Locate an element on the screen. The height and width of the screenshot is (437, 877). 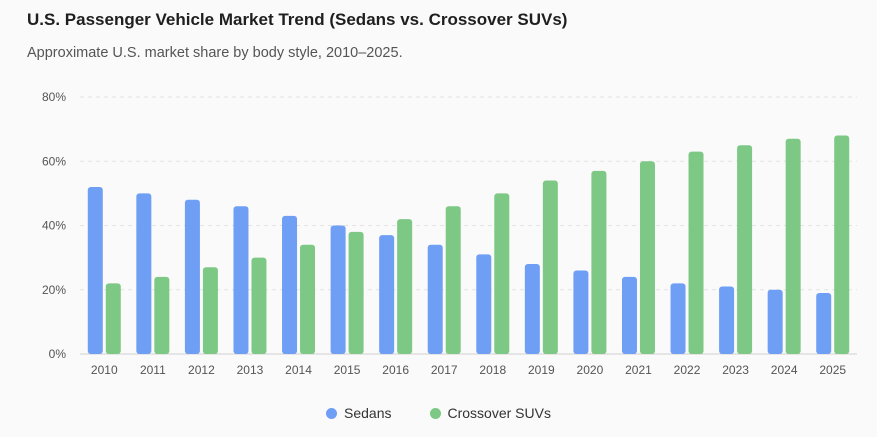
x-tick-label: 2013 is located at coordinates (250, 370).